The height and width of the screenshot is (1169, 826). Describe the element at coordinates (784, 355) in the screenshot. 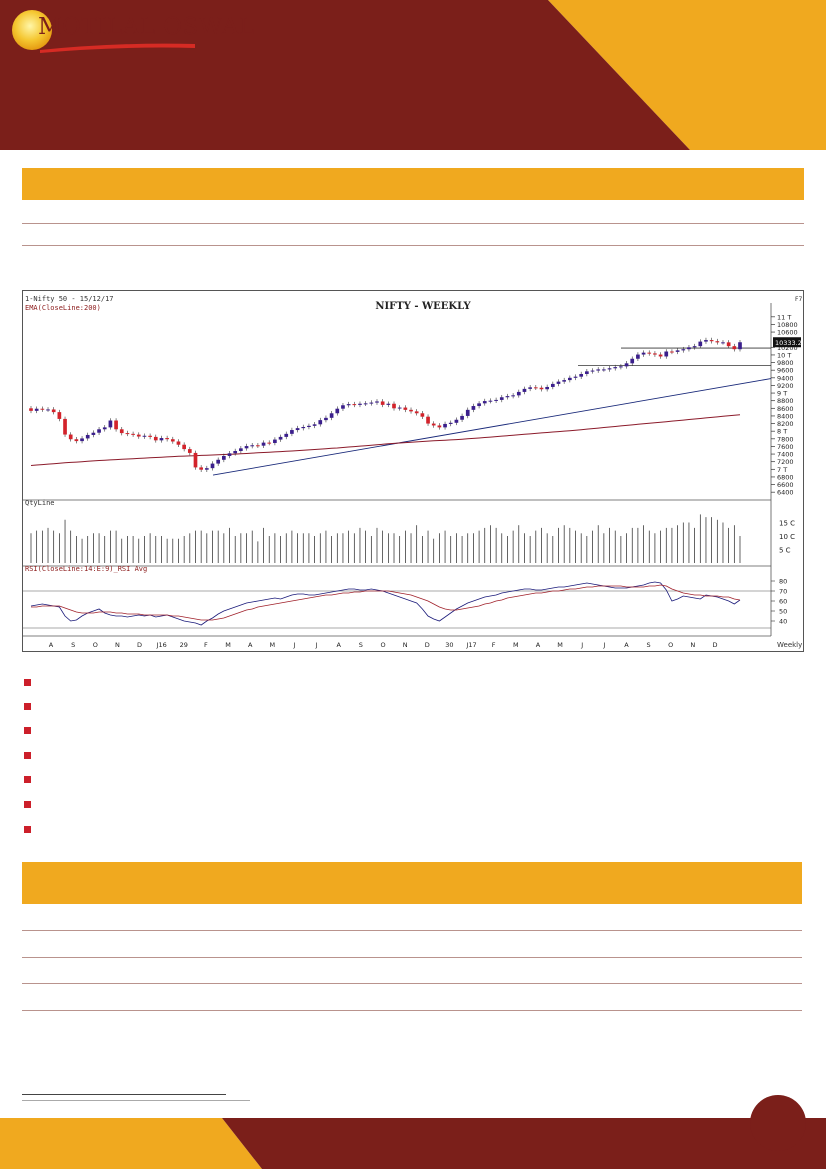

I see `price-tick-label: 10 T` at that location.